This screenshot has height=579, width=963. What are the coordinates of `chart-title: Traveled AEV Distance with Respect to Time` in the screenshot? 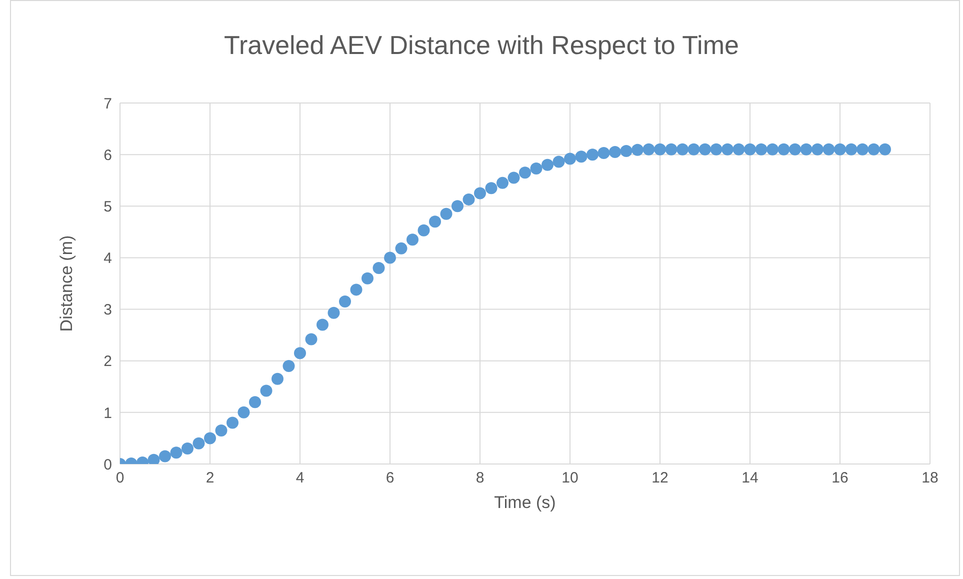 It's located at (481, 45).